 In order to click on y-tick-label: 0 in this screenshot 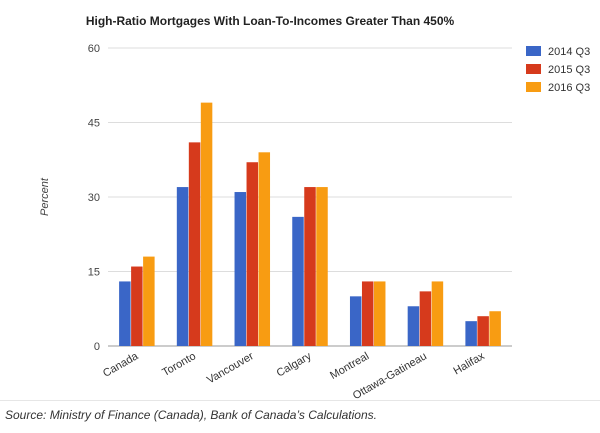, I will do `click(97, 347)`.